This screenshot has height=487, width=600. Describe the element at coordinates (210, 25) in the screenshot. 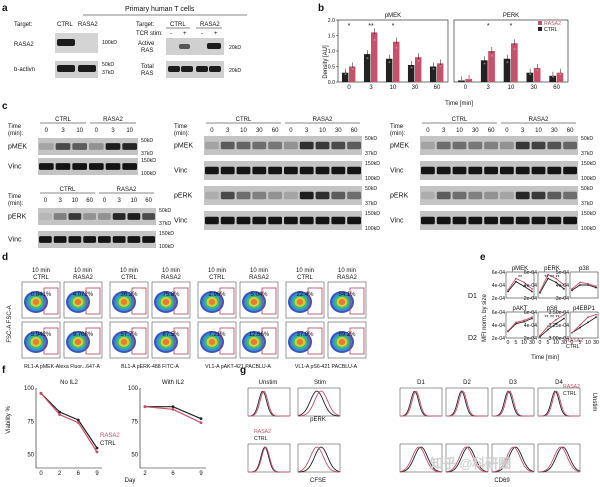

I see `panel-a-group-rasa2: RASA2` at that location.